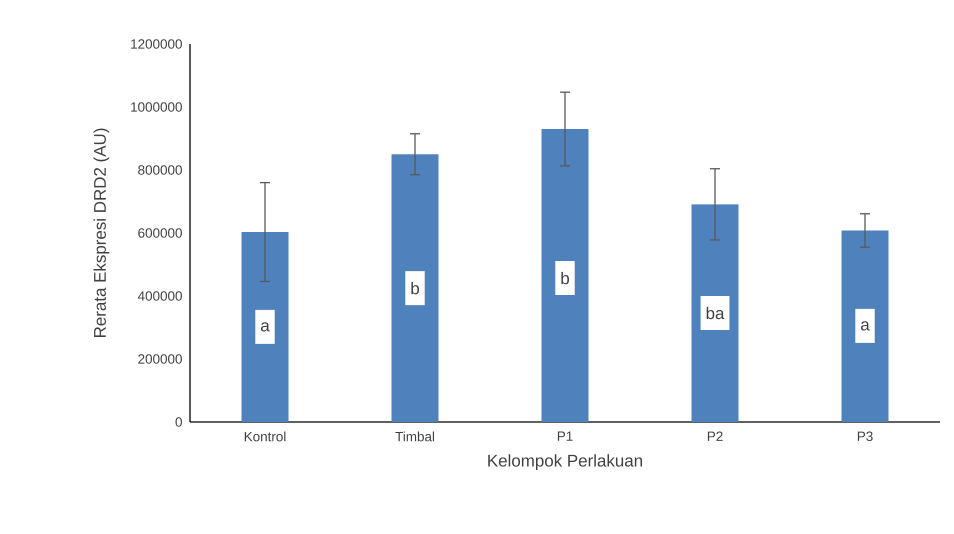 Image resolution: width=954 pixels, height=534 pixels. I want to click on y-tick-label: 0, so click(179, 422).